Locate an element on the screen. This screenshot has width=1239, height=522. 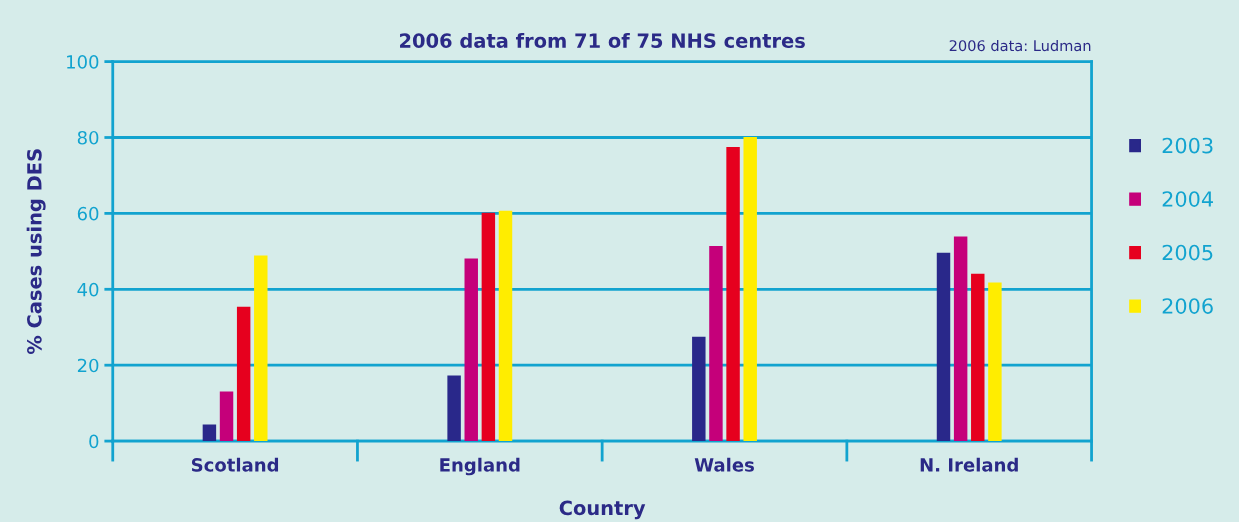
text: 2006 data: Ludman is located at coordinates (1020, 45).